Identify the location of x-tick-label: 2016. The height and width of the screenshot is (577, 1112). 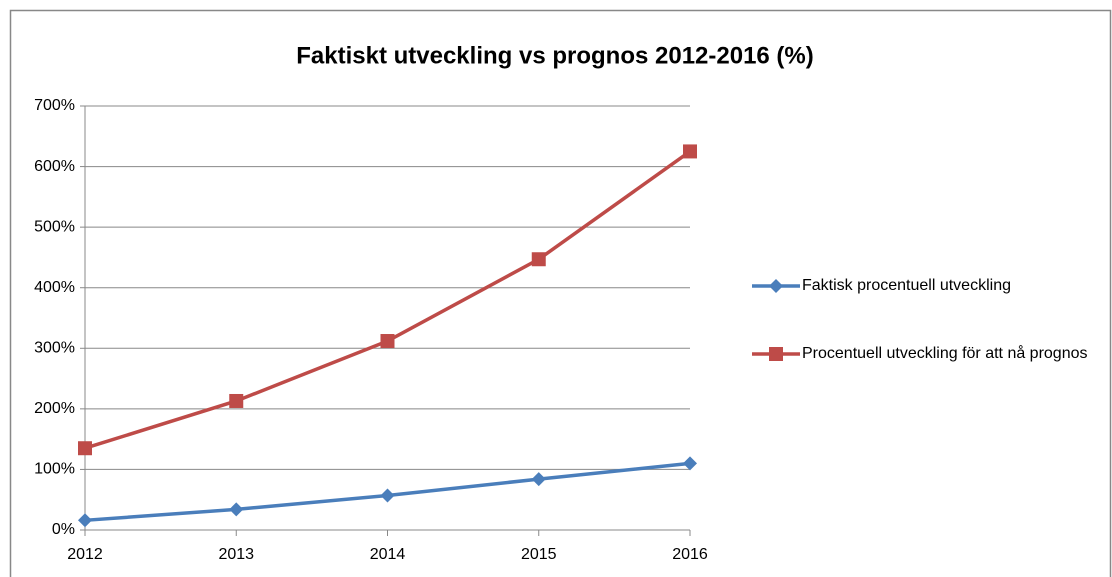
(690, 554).